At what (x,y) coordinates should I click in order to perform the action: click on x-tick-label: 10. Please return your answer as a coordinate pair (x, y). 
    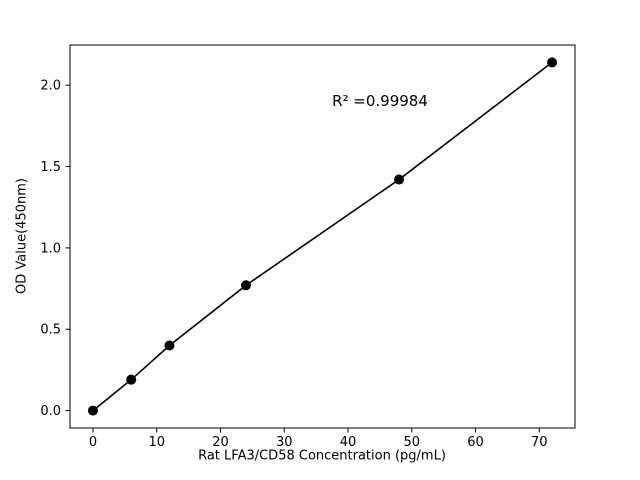
    Looking at the image, I should click on (156, 442).